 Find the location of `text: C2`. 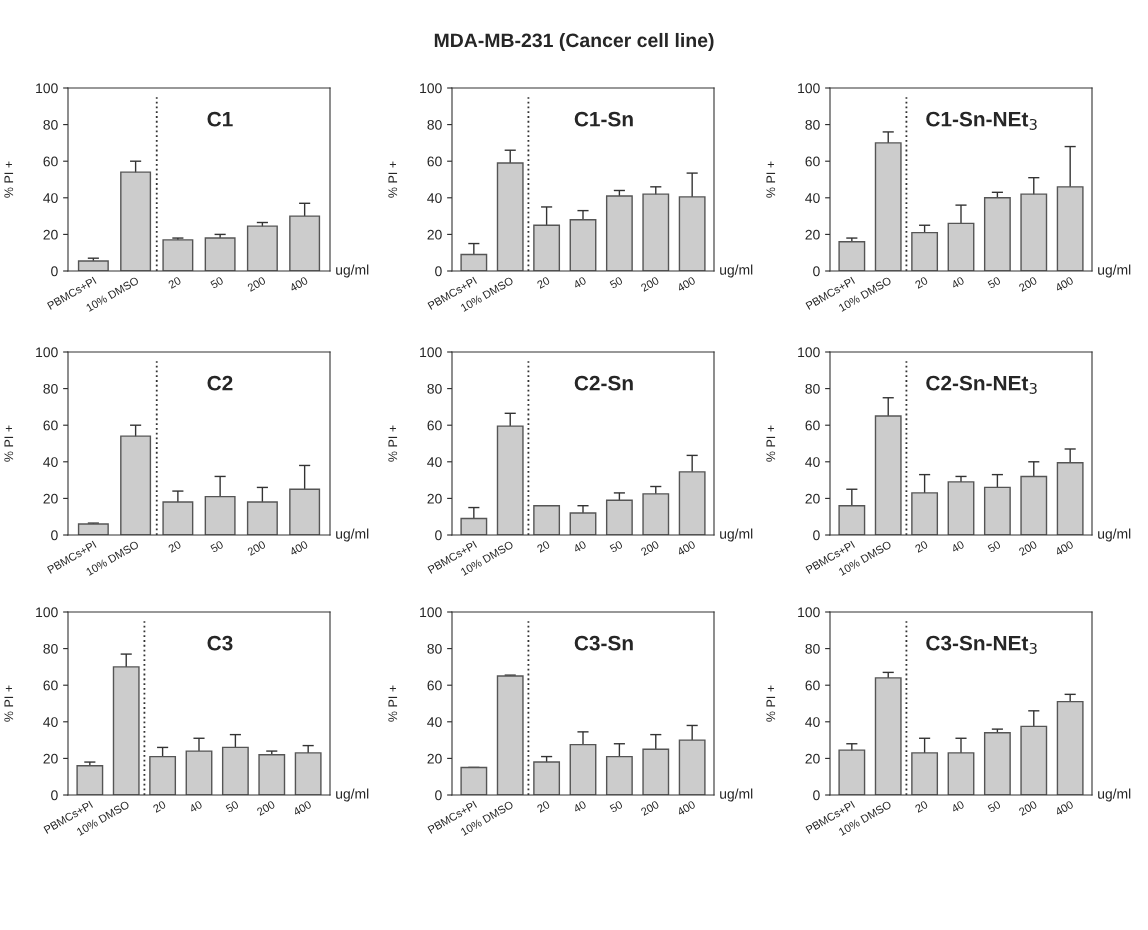

text: C2 is located at coordinates (220, 383).